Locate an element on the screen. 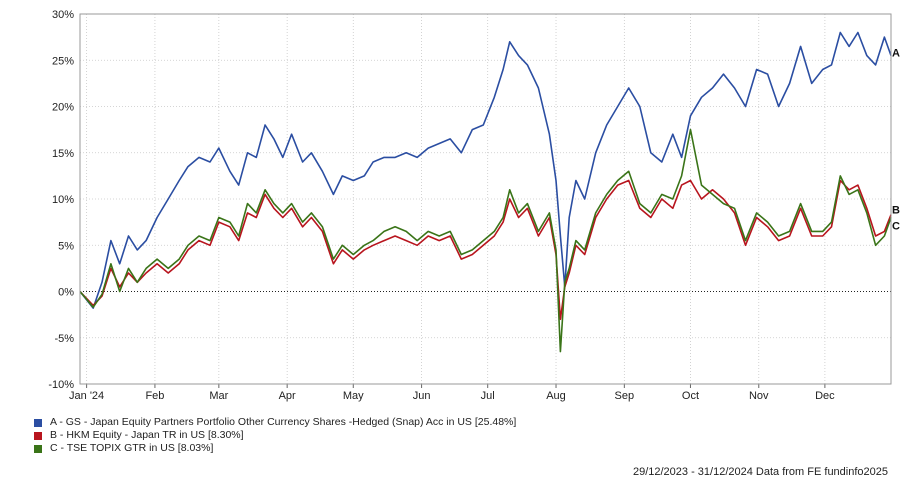  series-end-label-c: C is located at coordinates (896, 227).